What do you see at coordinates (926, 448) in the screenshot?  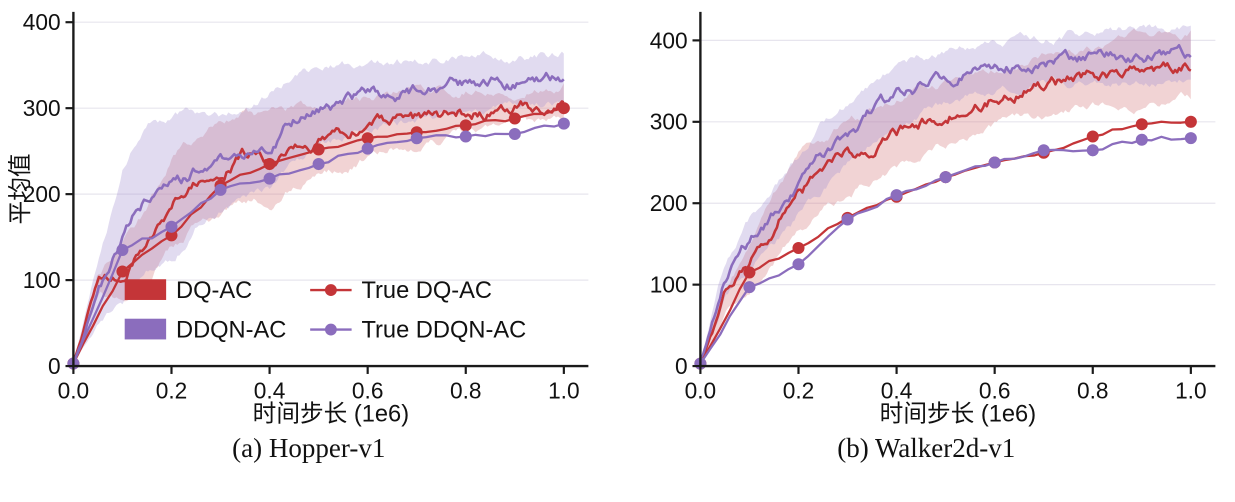 I see `caption-walker: (b) Walker2d-v1` at bounding box center [926, 448].